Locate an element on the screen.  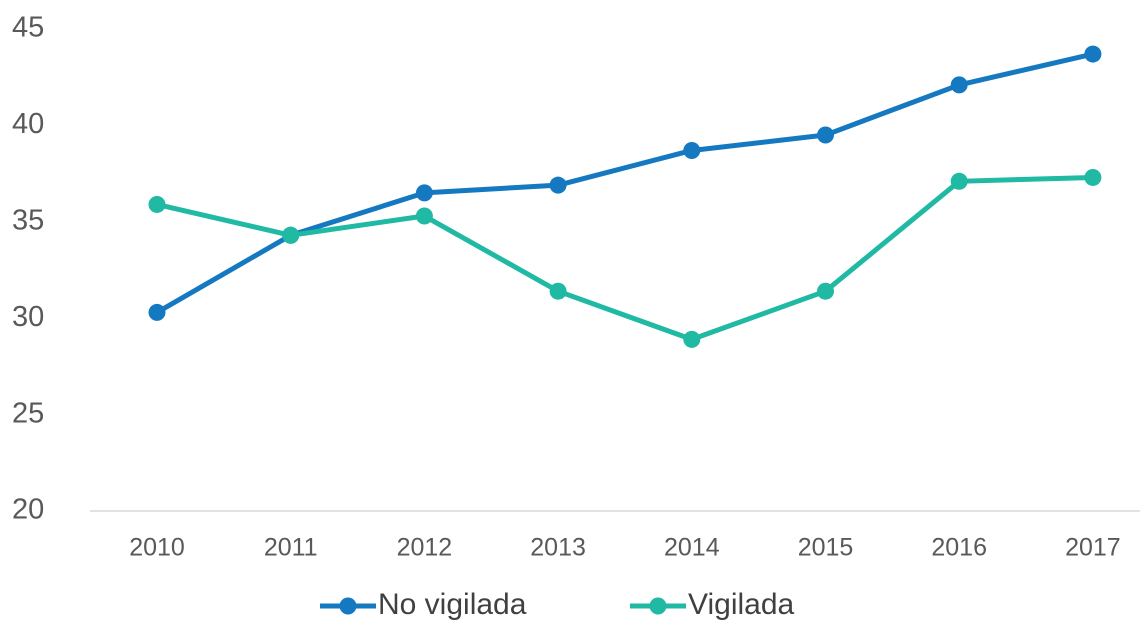
y-tick-label: 35 is located at coordinates (28, 220).